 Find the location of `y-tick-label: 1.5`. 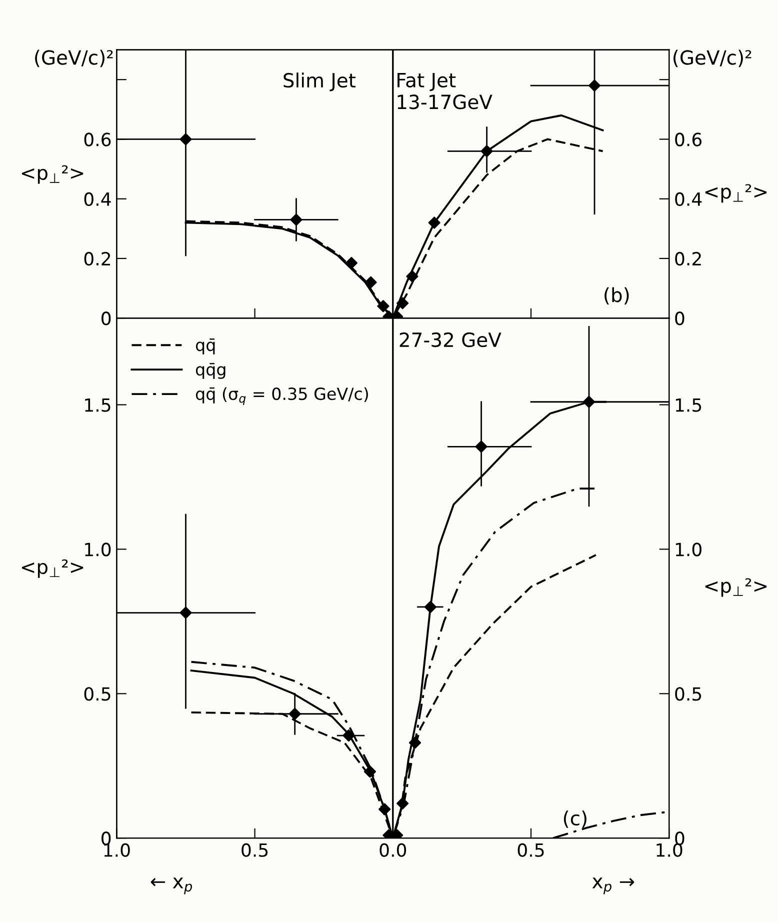

y-tick-label: 1.5 is located at coordinates (97, 405).